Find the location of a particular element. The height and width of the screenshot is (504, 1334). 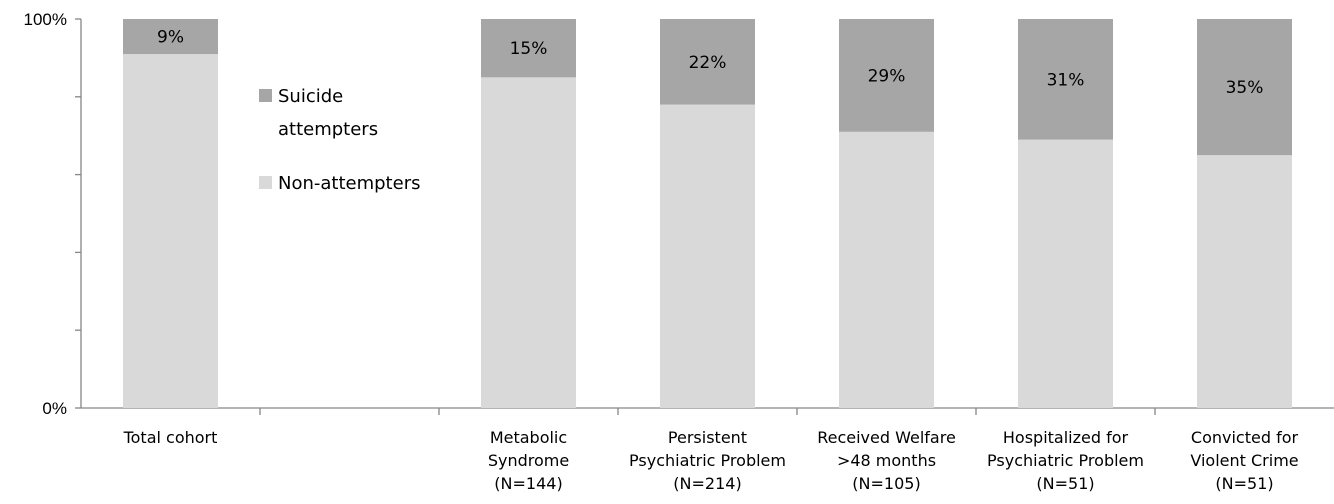

data-label: 31% is located at coordinates (1066, 80).